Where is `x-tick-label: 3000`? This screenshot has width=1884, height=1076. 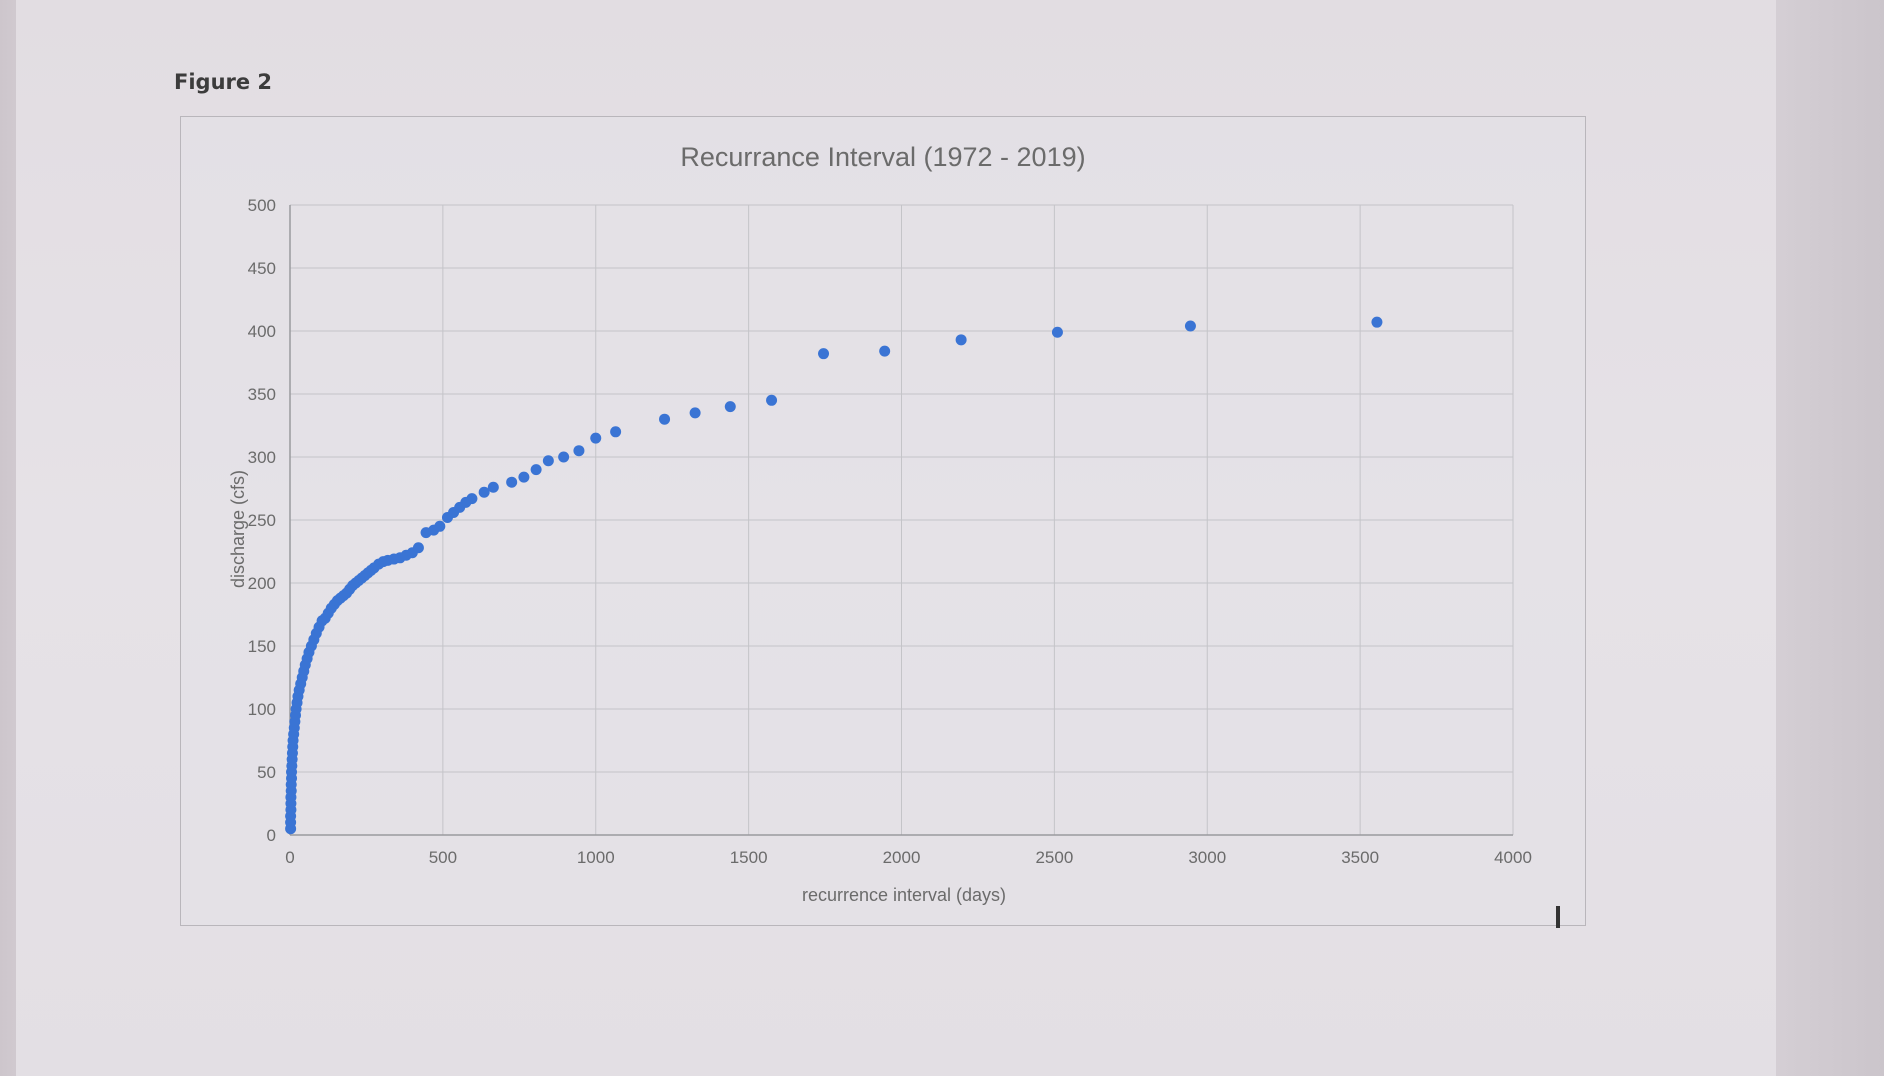
x-tick-label: 3000 is located at coordinates (1207, 857).